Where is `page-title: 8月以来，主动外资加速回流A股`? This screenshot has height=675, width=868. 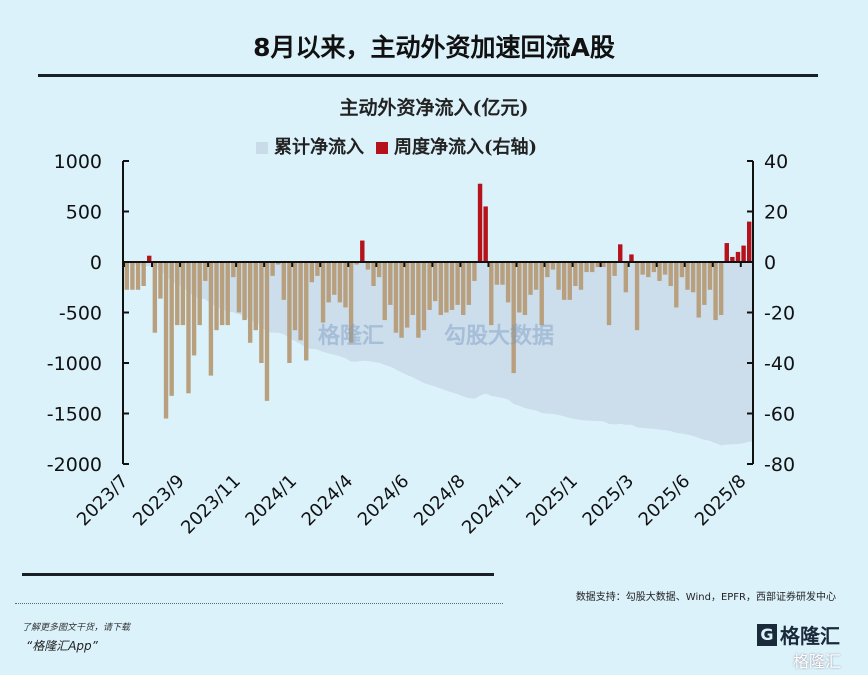
page-title: 8月以来，主动外资加速回流A股 is located at coordinates (434, 47).